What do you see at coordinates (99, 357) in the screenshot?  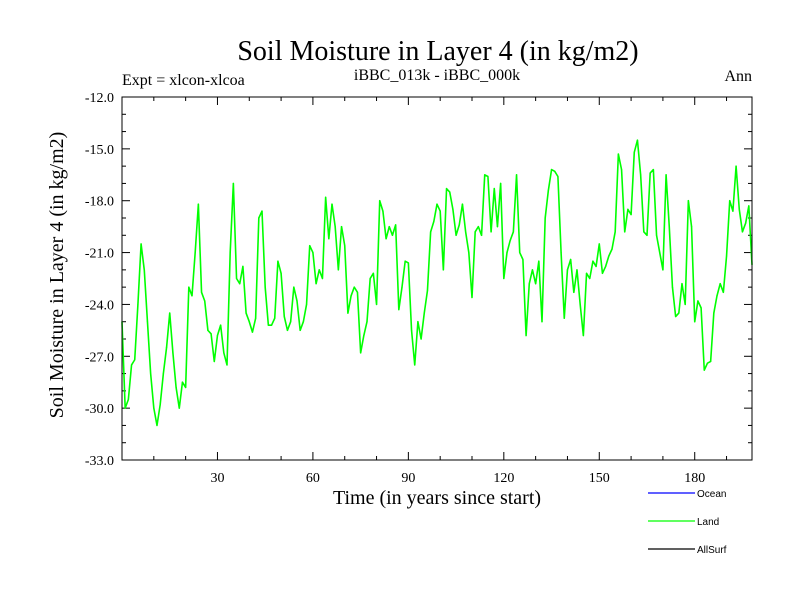 I see `y-tick-label: -27.0` at bounding box center [99, 357].